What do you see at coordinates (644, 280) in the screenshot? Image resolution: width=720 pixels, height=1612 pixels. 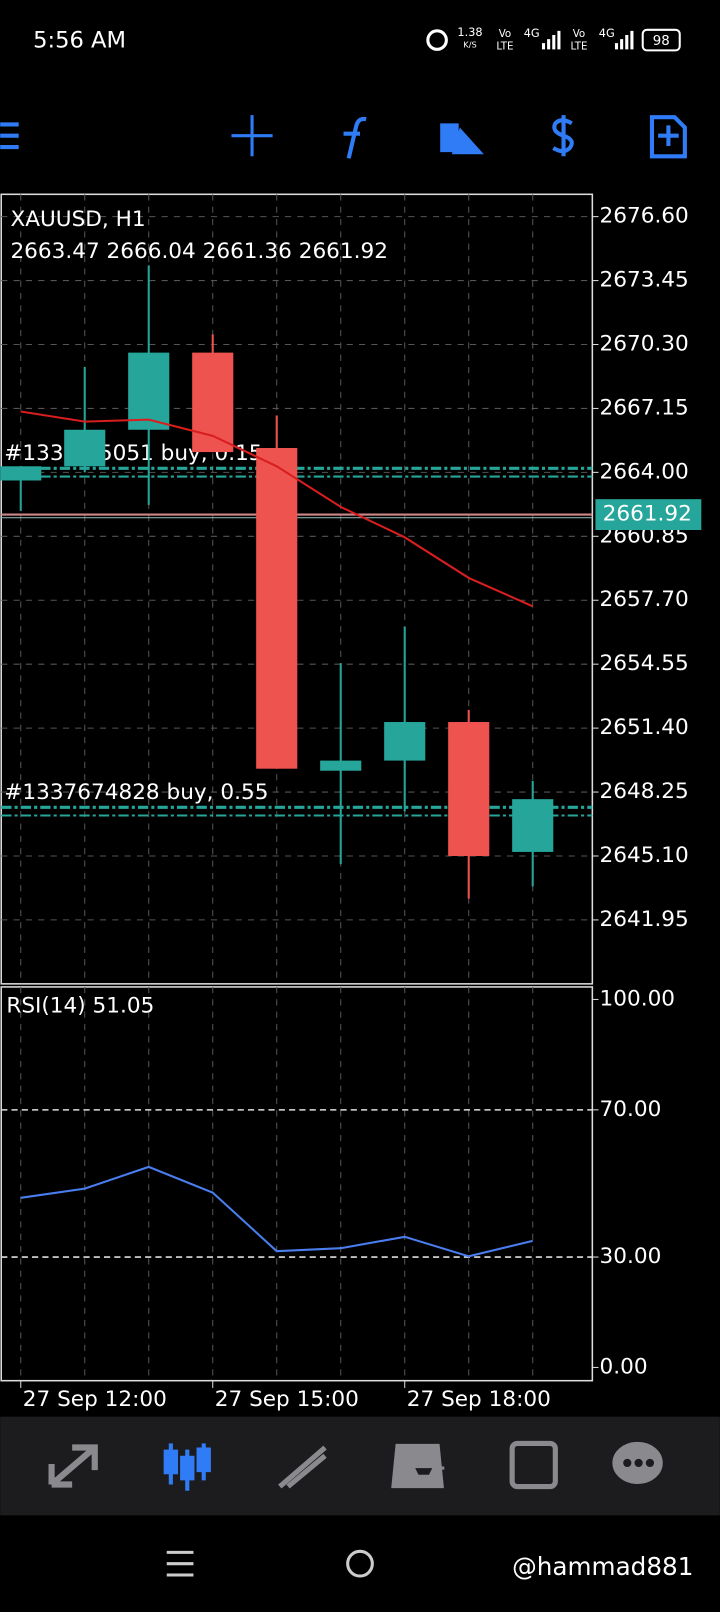 I see `y-tick-label: 2673.45` at bounding box center [644, 280].